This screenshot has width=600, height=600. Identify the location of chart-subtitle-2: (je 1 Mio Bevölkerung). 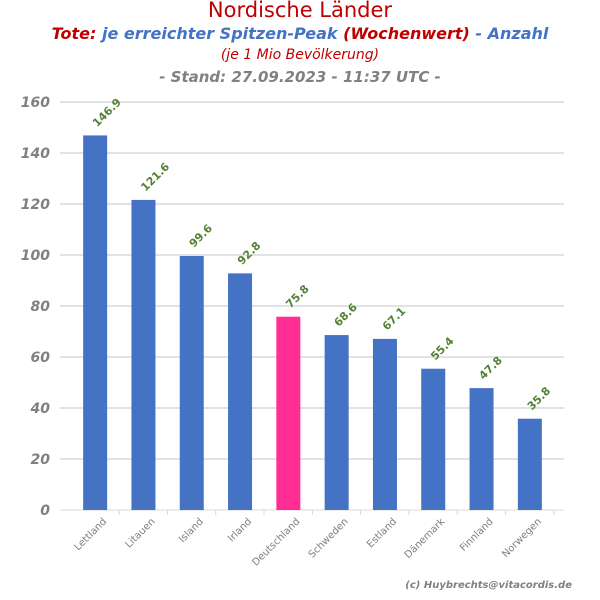
(300, 55).